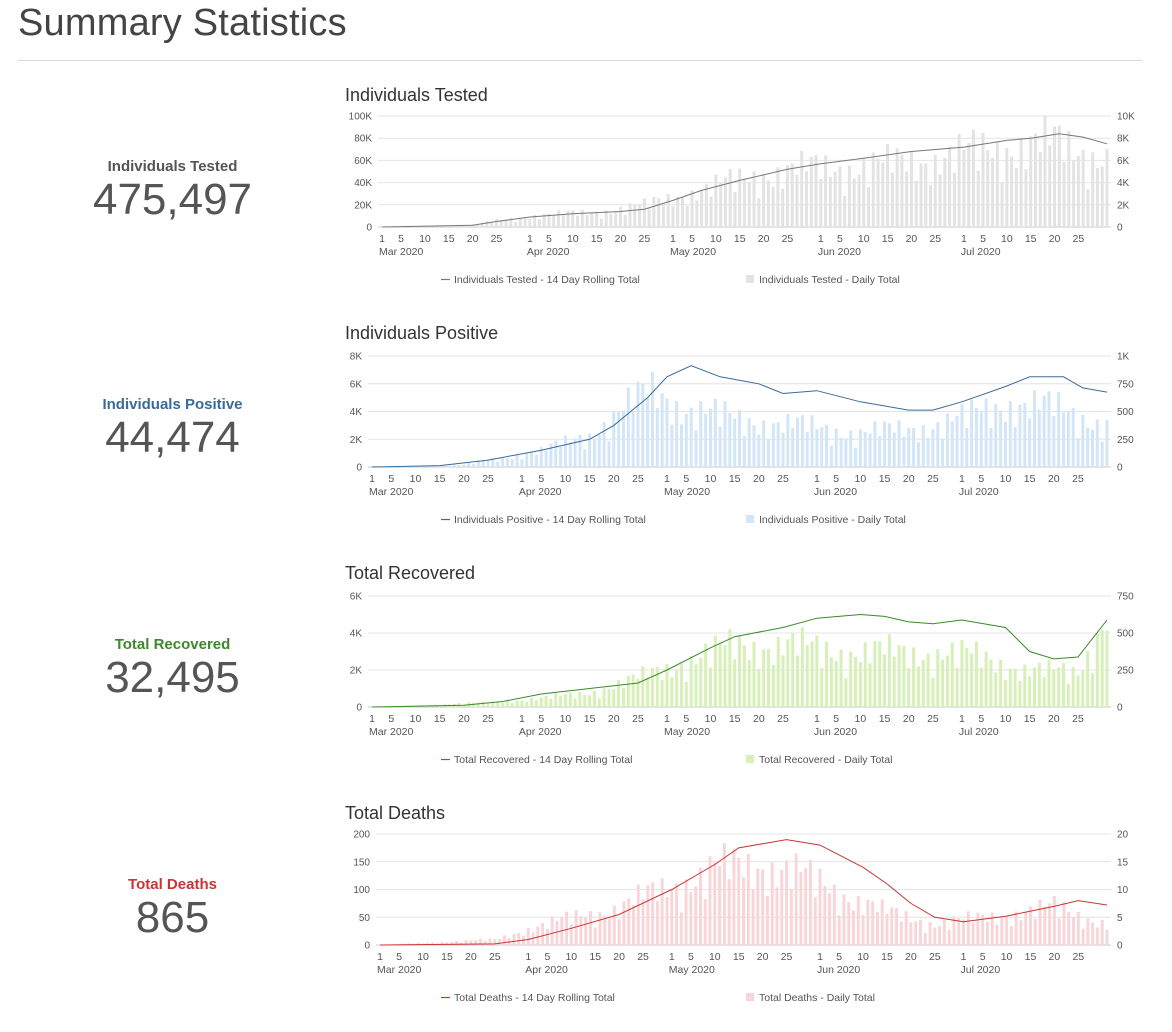  What do you see at coordinates (1123, 835) in the screenshot?
I see `right-axis-tick-label: 20` at bounding box center [1123, 835].